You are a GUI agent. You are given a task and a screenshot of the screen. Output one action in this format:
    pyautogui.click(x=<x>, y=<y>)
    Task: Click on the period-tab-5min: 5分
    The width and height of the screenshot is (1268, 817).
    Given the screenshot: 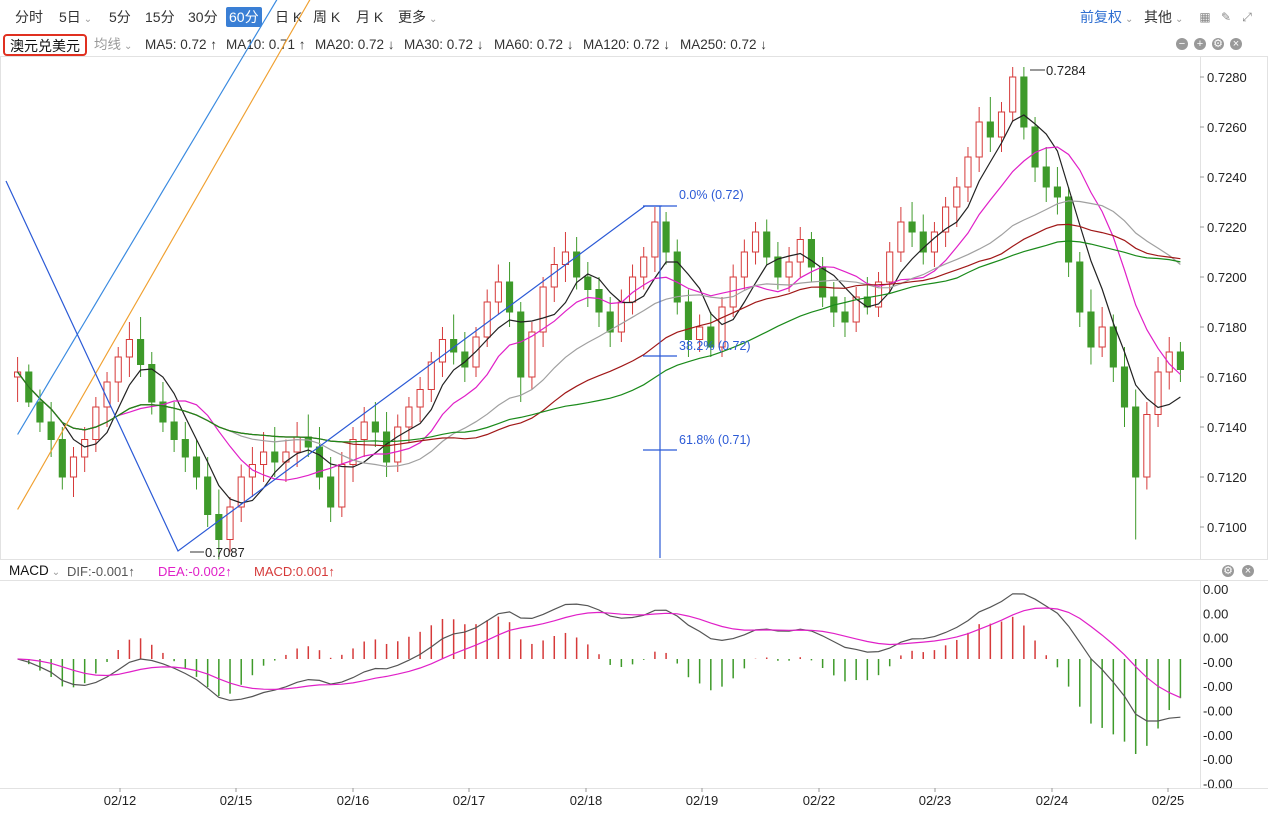 What is the action you would take?
    pyautogui.click(x=120, y=17)
    